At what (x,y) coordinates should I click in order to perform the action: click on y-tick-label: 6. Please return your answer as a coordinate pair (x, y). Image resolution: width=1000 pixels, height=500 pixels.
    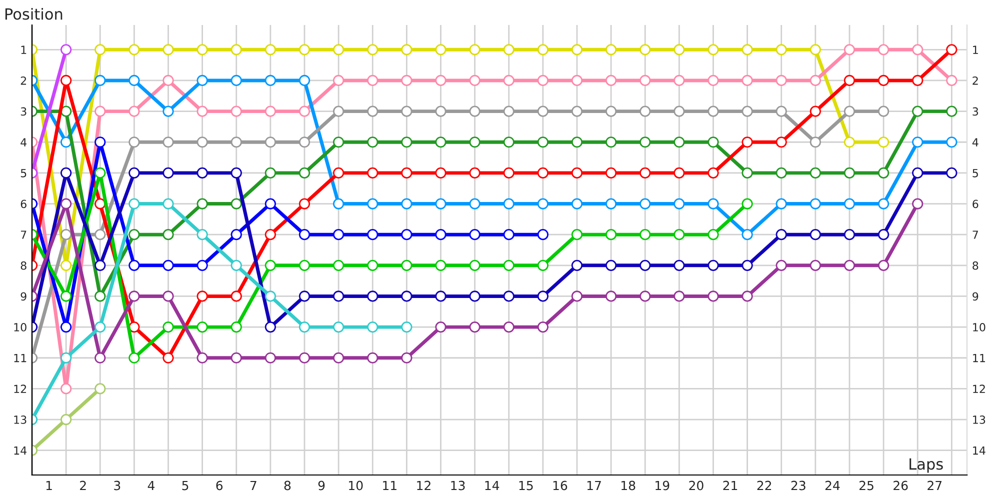
    Looking at the image, I should click on (23, 204).